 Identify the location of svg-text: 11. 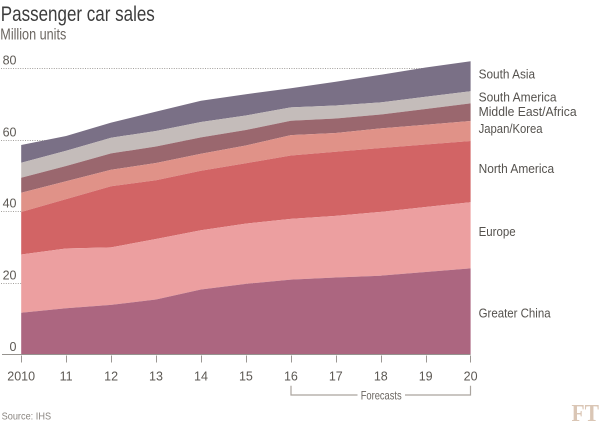
(66, 377).